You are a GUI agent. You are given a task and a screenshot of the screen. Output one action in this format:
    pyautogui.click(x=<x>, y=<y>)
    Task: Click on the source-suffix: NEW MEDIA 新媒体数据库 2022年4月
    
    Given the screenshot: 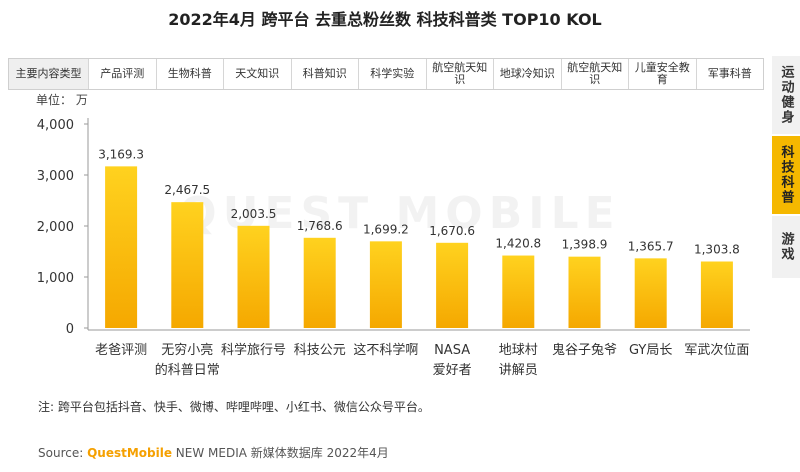 What is the action you would take?
    pyautogui.click(x=280, y=453)
    